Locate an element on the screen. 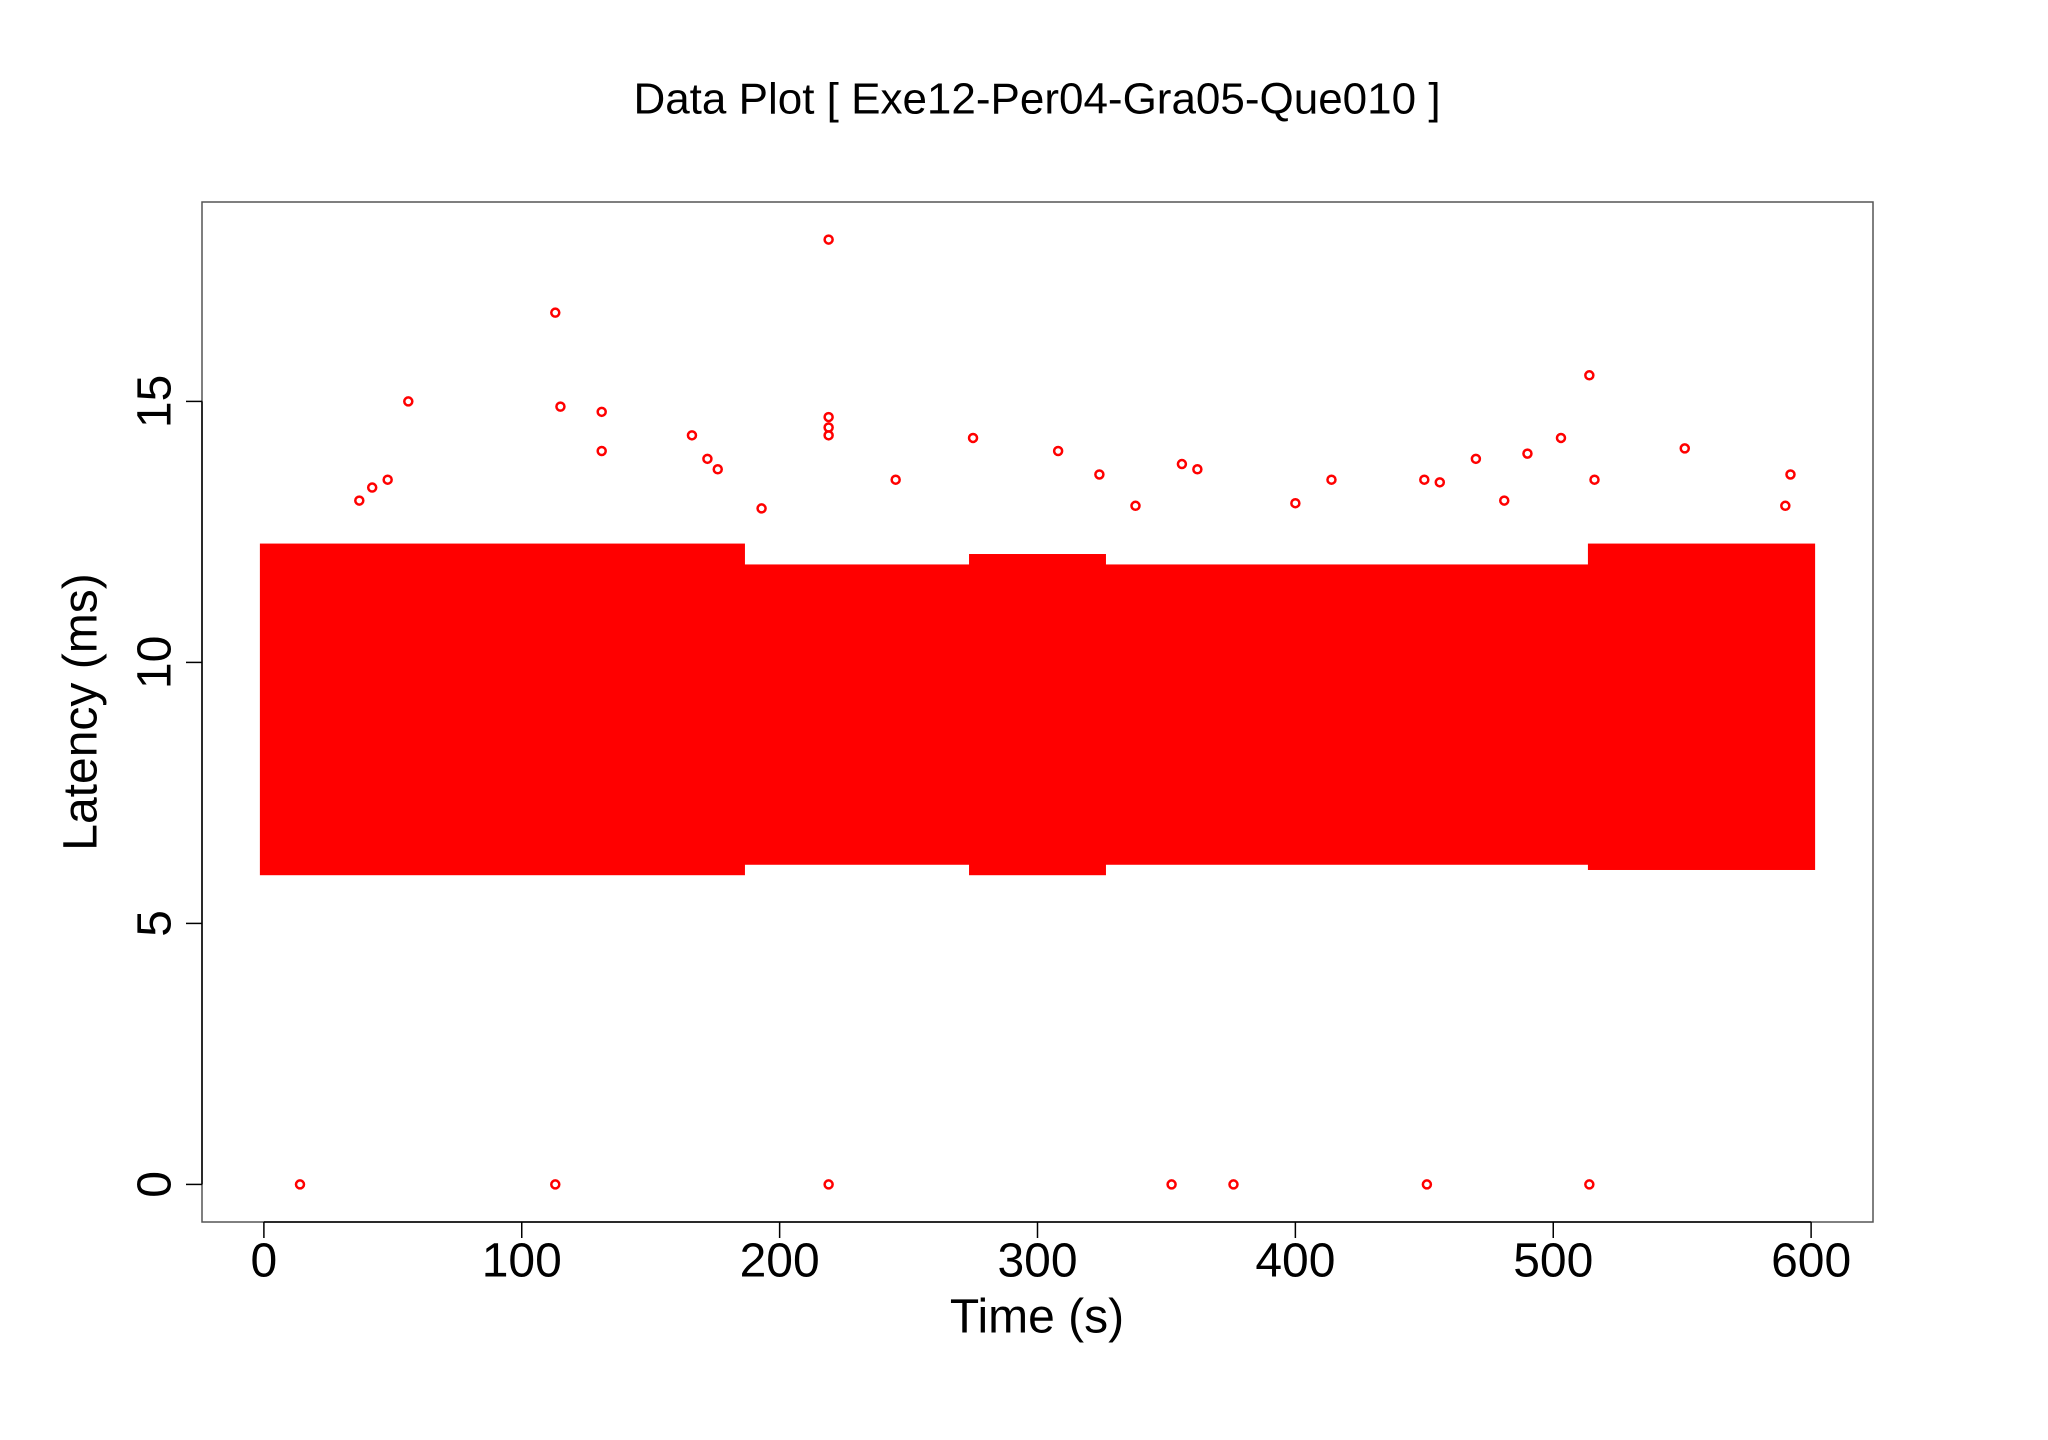 This screenshot has width=2048, height=1440. y-tick-label: 5 is located at coordinates (155, 923).